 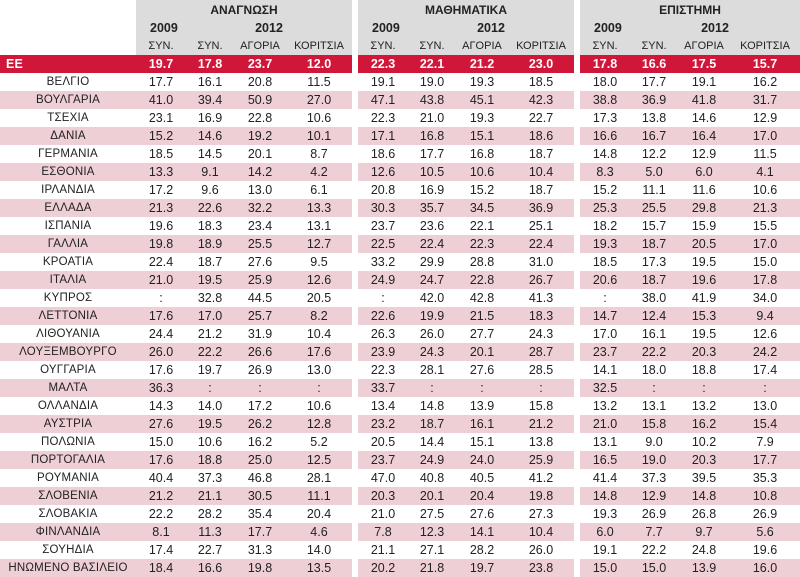 I want to click on country-name: ΟΥΓΓΑΡΙΑ, so click(x=68, y=370).